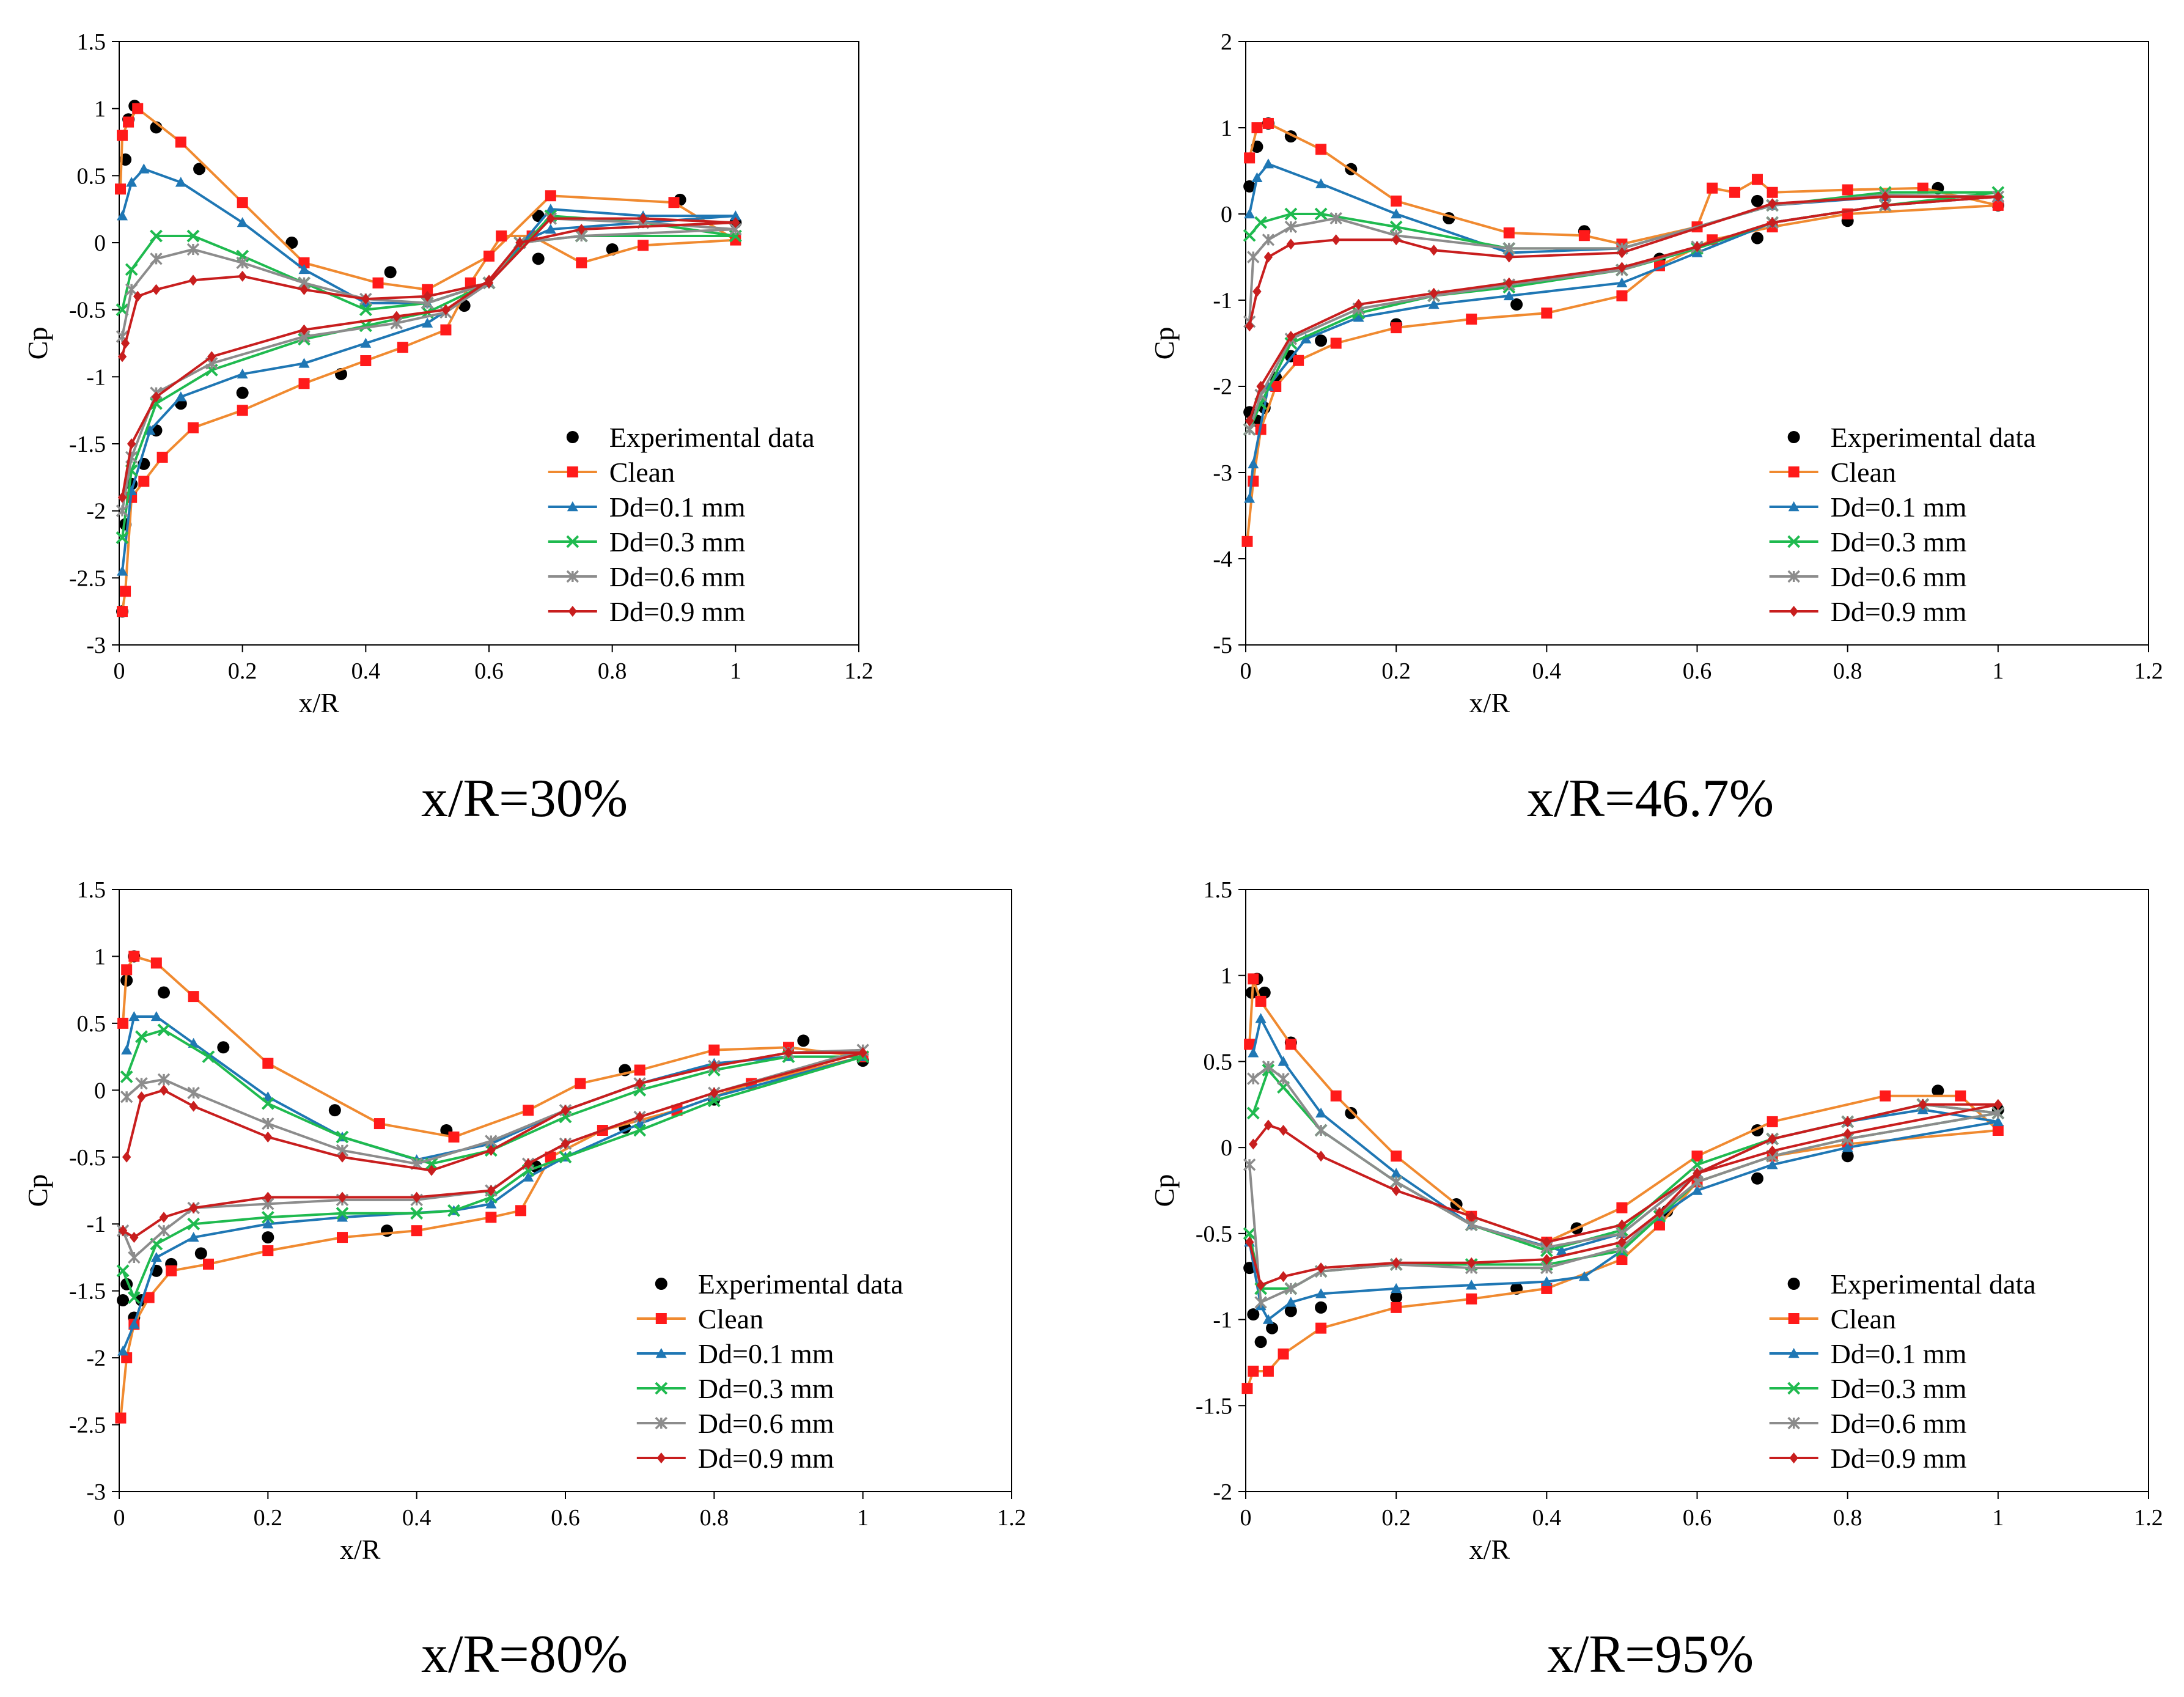  Describe the element at coordinates (766, 1388) in the screenshot. I see `legend-label: Dd=0.3 mm` at that location.